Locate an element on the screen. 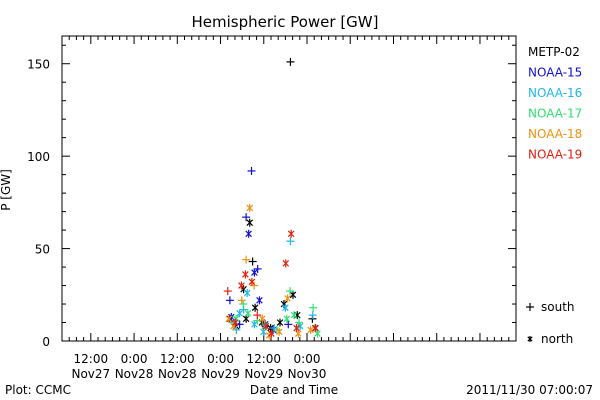 The image size is (600, 400). data-points is located at coordinates (272, 198).